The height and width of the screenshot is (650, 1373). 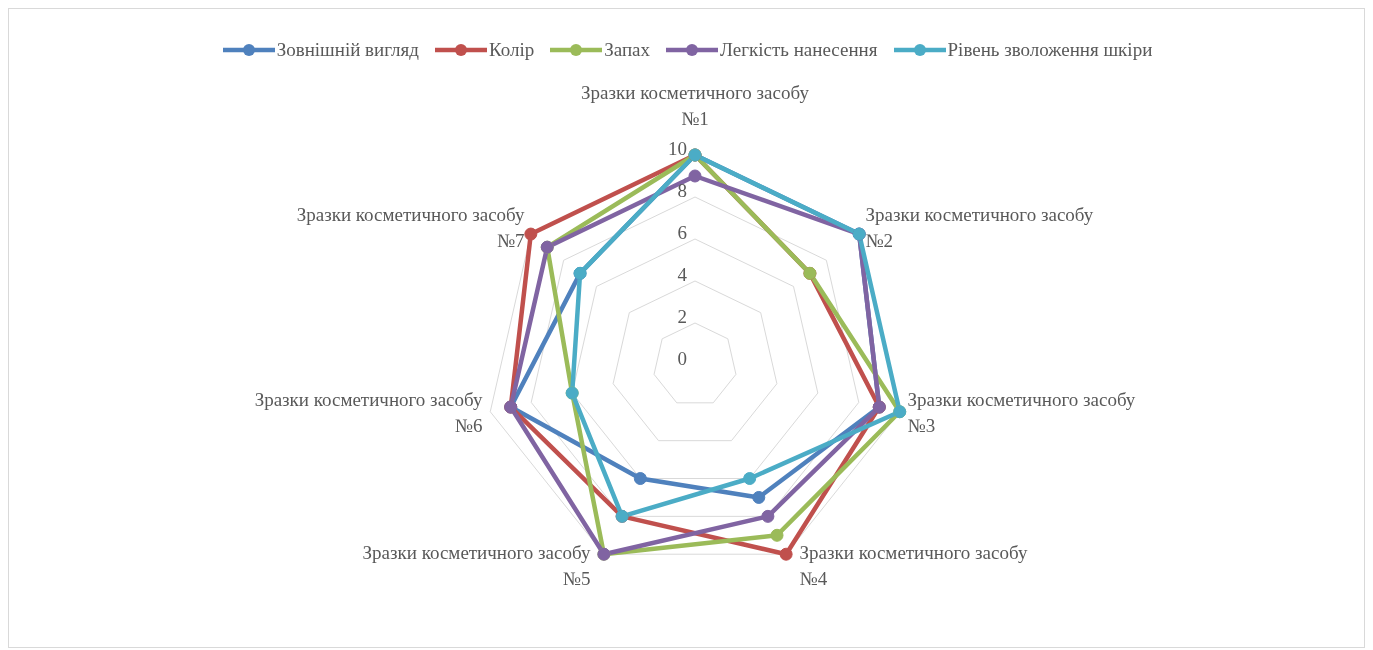 I want to click on spoke-label: Зразки косметичного засобу №6, so click(x=368, y=412).